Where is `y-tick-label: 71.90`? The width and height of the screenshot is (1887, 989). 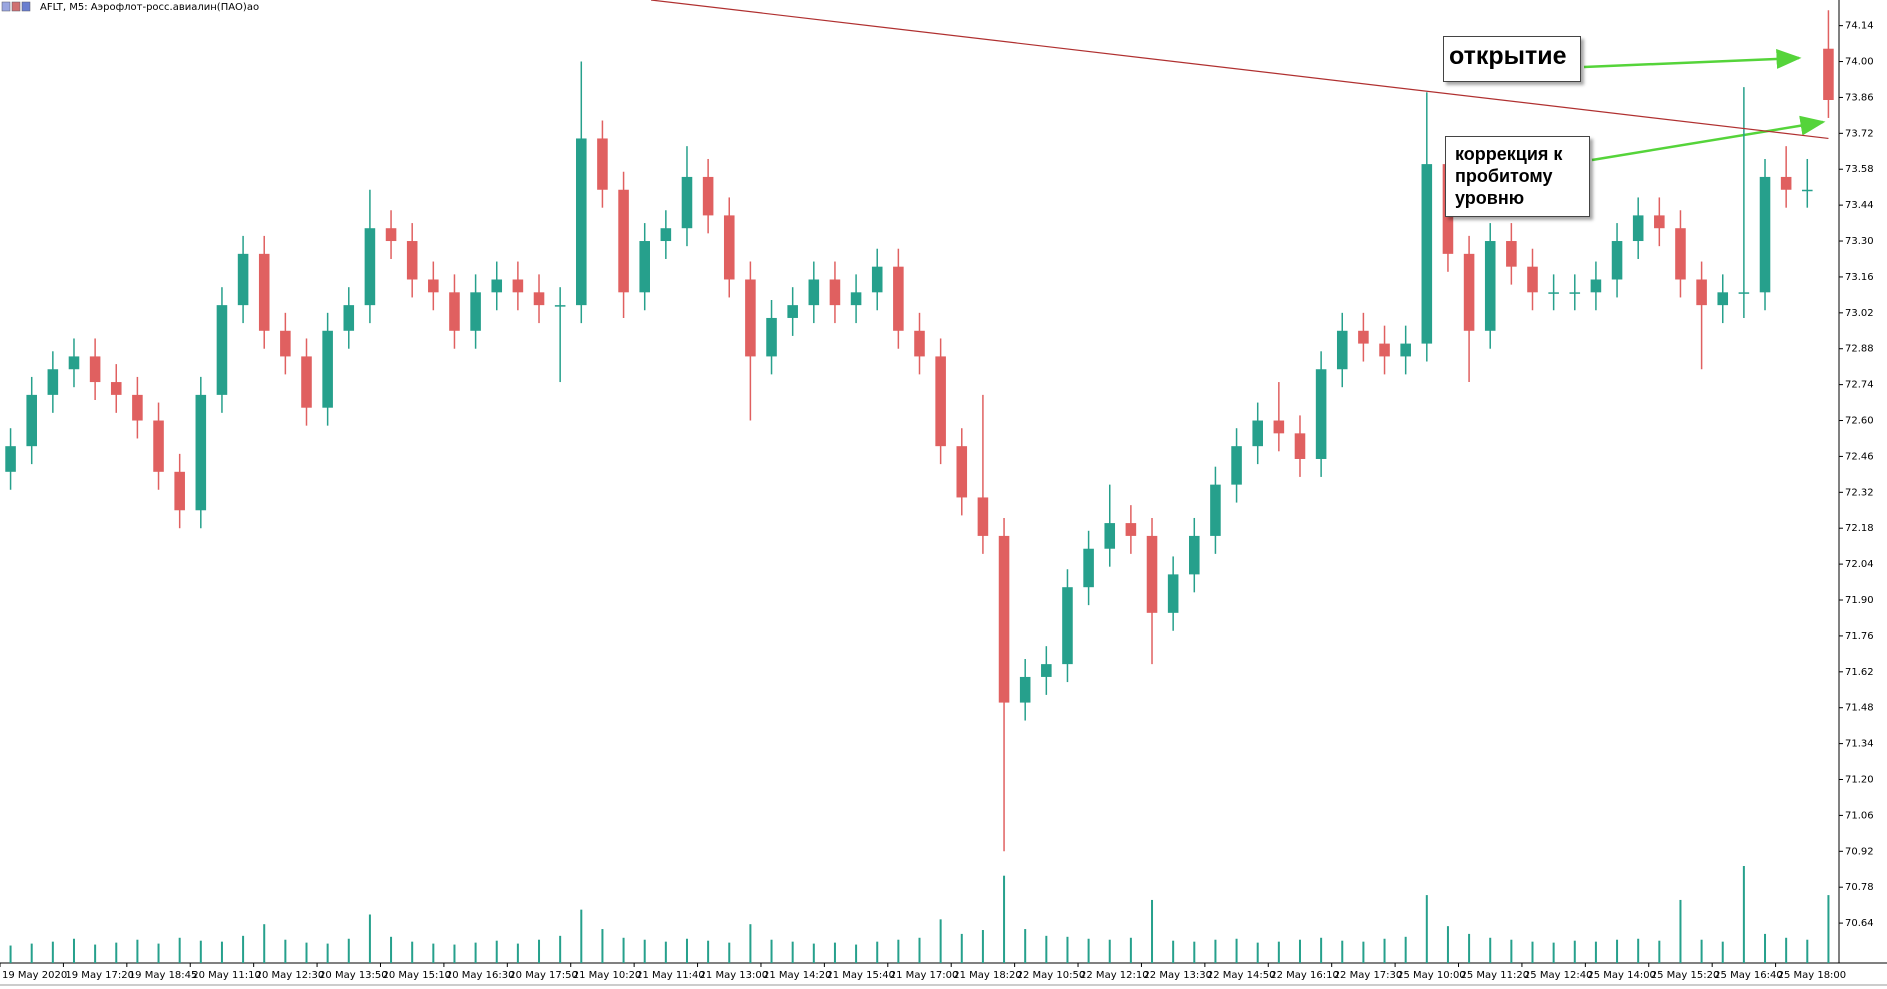 y-tick-label: 71.90 is located at coordinates (1859, 600).